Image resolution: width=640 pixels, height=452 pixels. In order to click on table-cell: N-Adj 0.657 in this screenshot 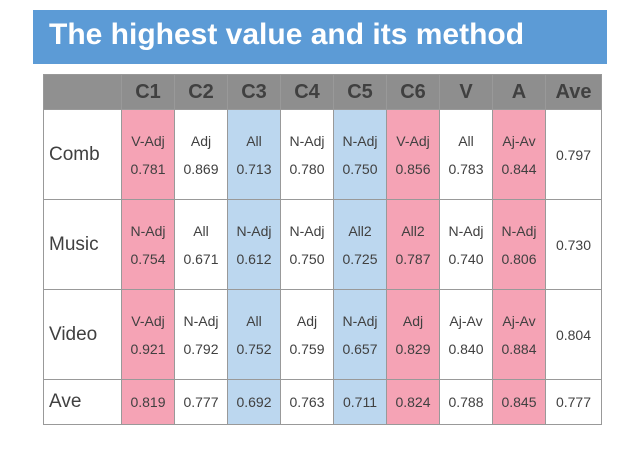, I will do `click(360, 334)`.